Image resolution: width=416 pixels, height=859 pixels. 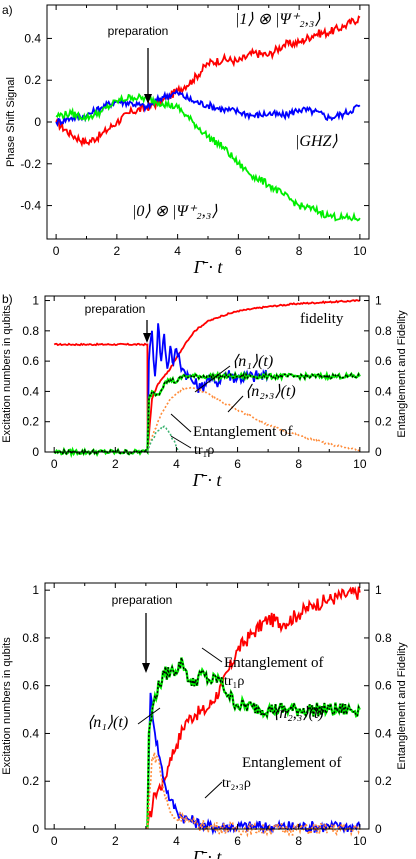 I want to click on entanglement-tr23-line2: tr₂,₃ρ, so click(x=236, y=783).